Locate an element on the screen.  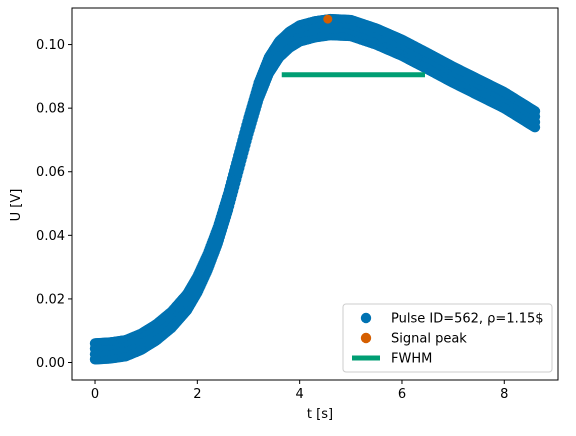
y-tick-label: 0.06 is located at coordinates (50, 172).